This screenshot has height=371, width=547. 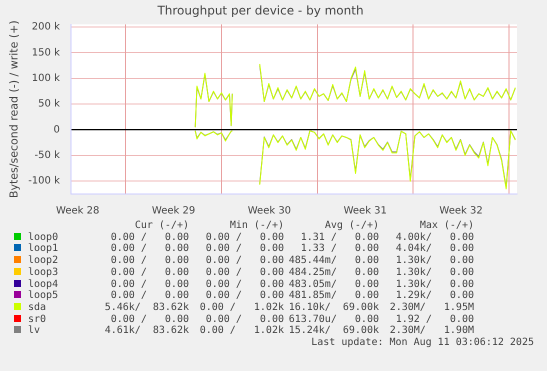 I want to click on x-tick-label: Week 32, so click(x=461, y=211).